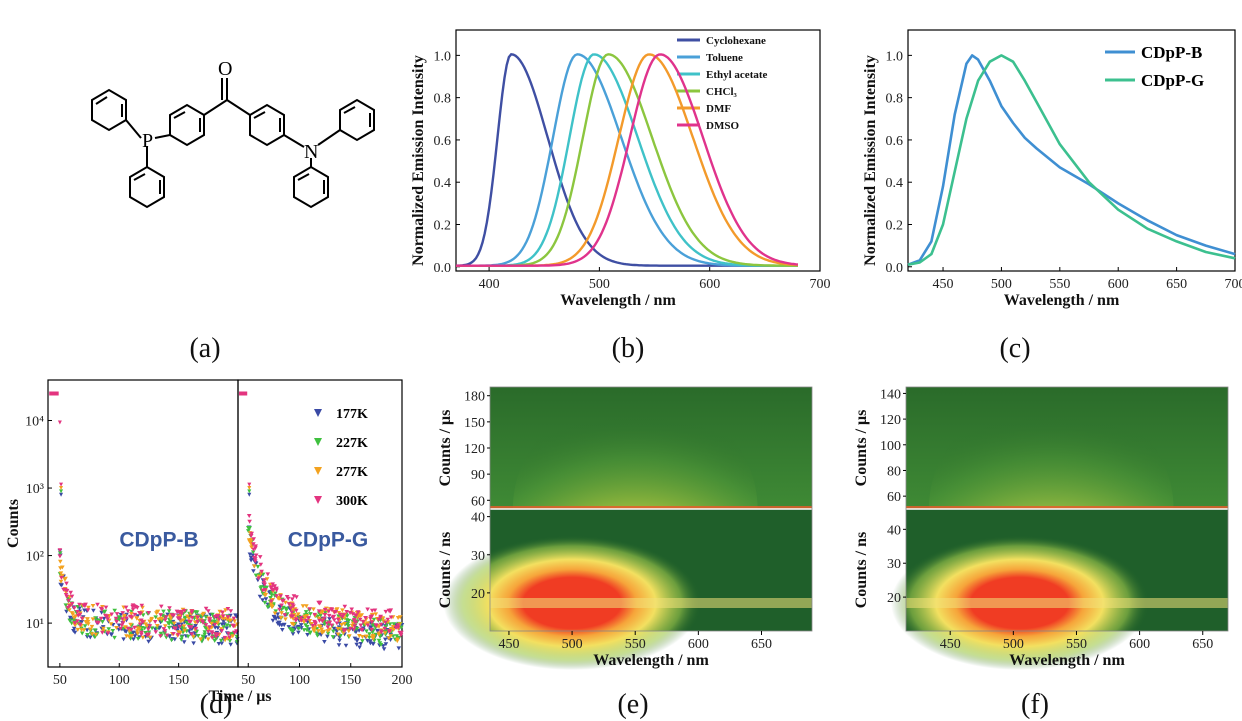  What do you see at coordinates (890, 394) in the screenshot?
I see `y-tick-label: 140` at bounding box center [890, 394].